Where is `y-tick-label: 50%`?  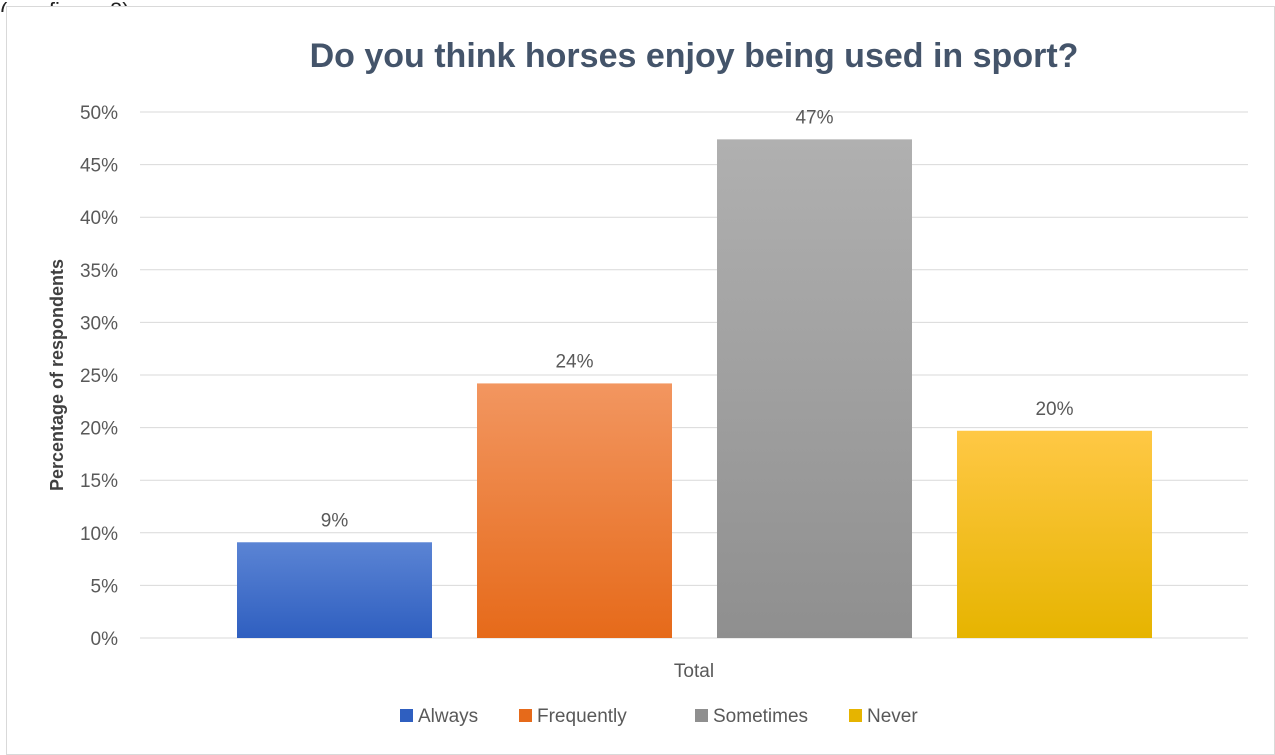
y-tick-label: 50% is located at coordinates (99, 113).